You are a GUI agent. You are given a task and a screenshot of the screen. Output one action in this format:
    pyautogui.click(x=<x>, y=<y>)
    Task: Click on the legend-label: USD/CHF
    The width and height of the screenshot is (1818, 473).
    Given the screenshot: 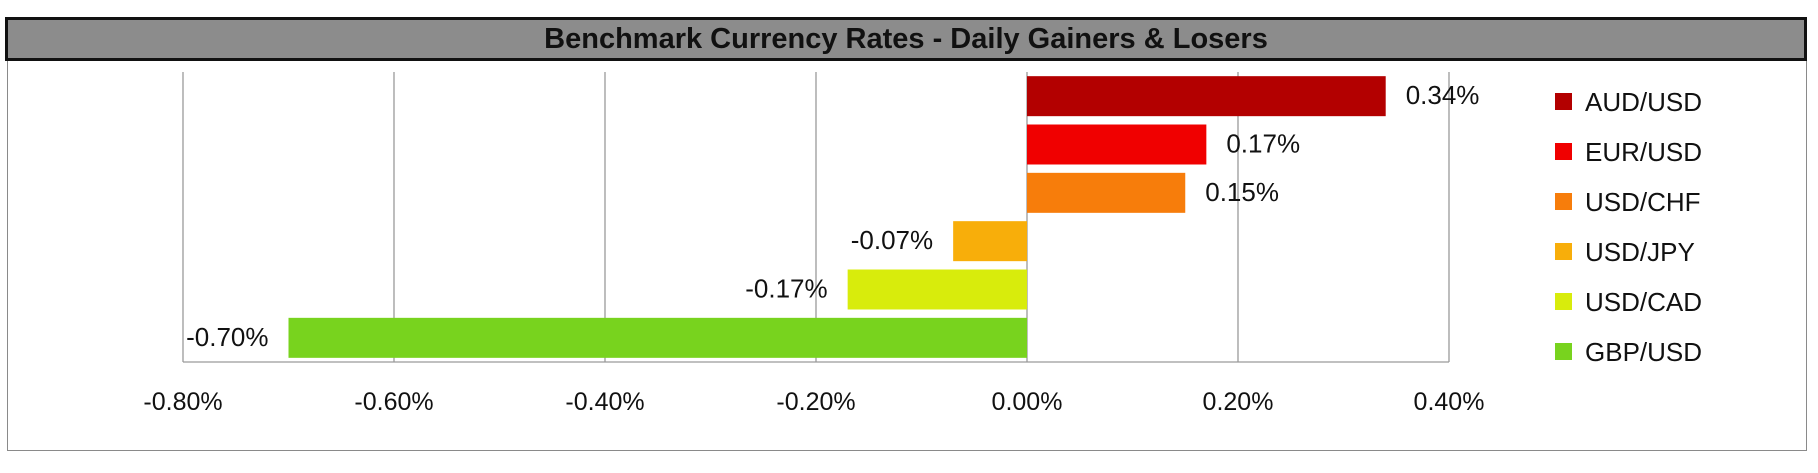 What is the action you would take?
    pyautogui.click(x=1643, y=202)
    